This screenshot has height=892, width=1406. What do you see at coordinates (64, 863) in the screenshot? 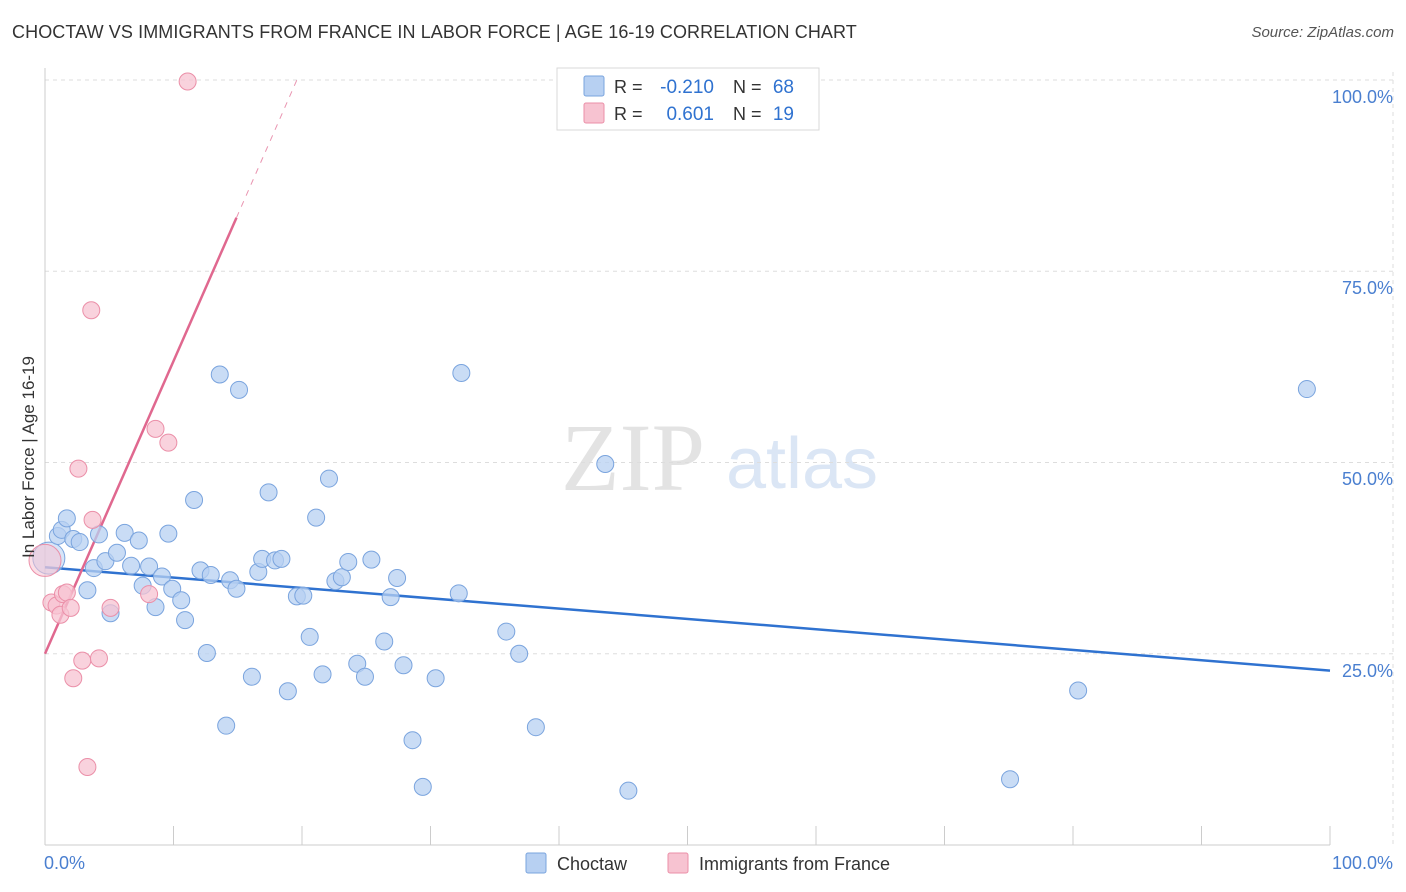
I see `x-tick-label-min: 0.0%` at bounding box center [64, 863].